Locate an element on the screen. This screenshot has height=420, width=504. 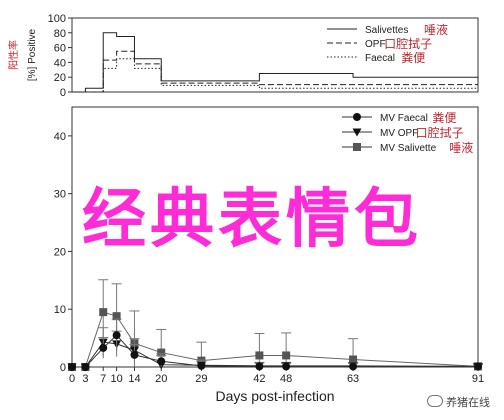
top-y-axis-label: [%] Positive is located at coordinates (32, 54).